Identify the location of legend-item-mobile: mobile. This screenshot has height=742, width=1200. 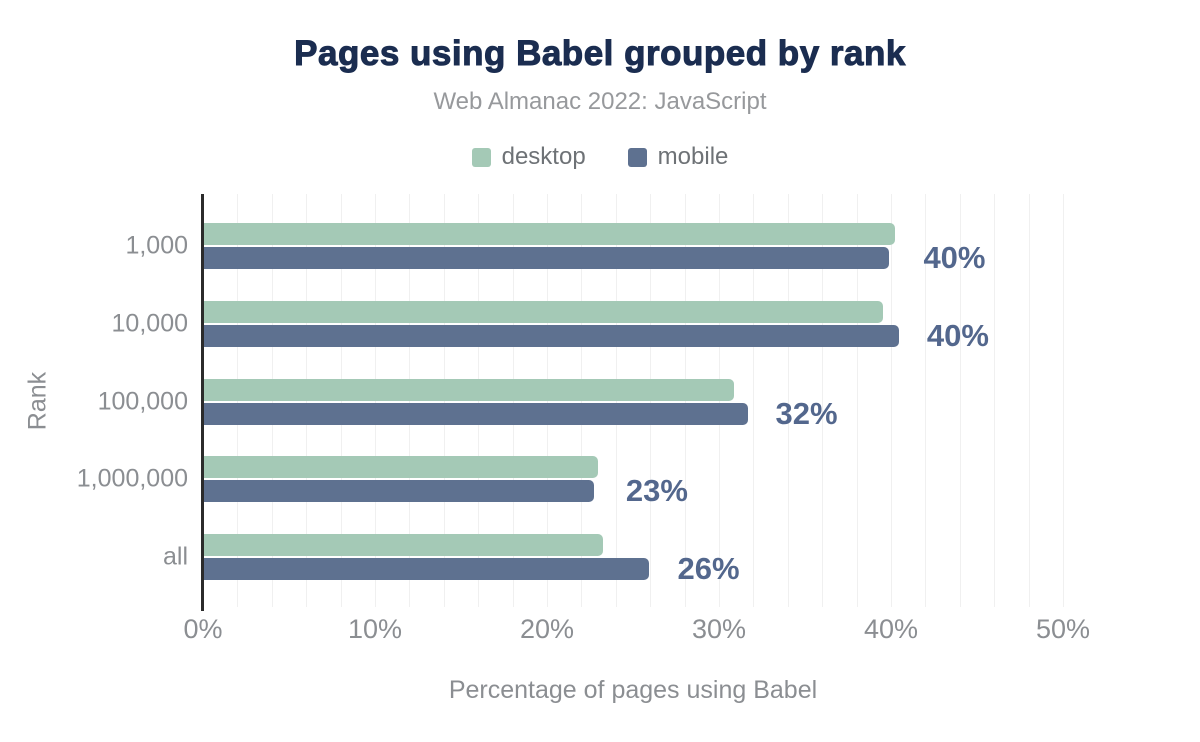
(678, 157).